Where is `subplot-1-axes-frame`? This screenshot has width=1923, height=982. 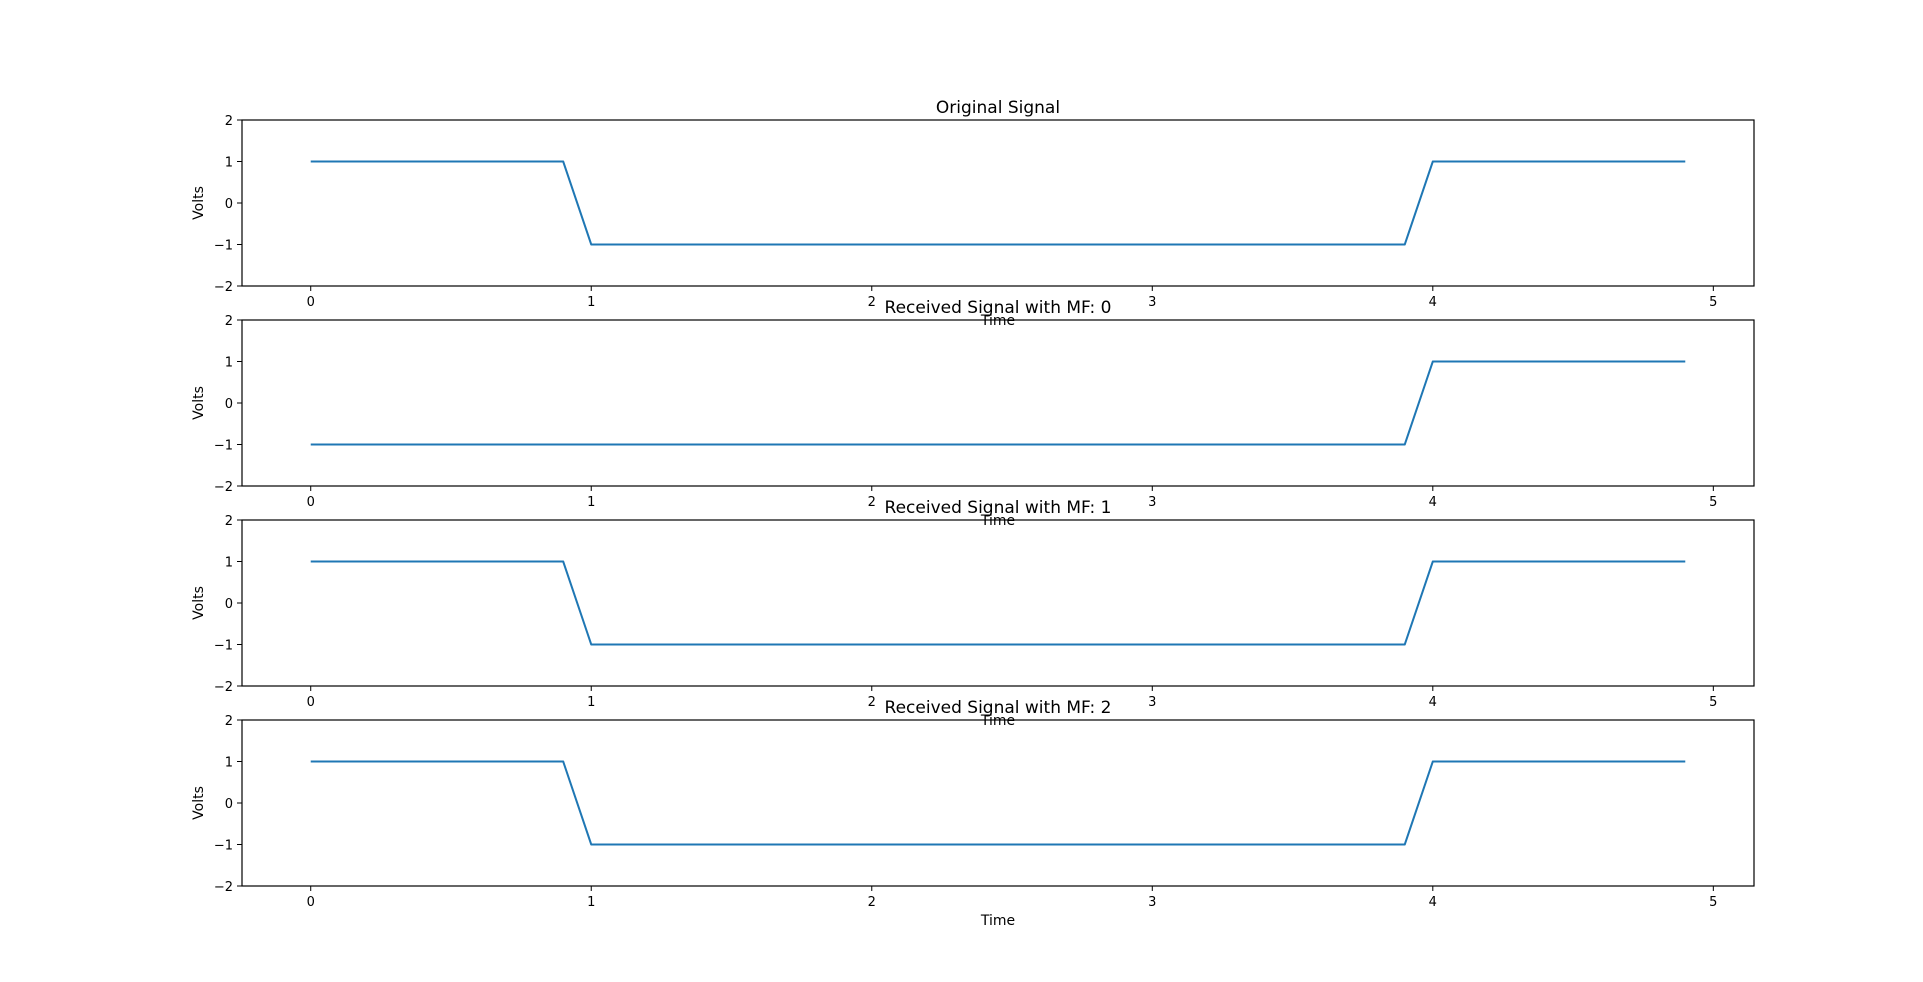
subplot-1-axes-frame is located at coordinates (998, 203).